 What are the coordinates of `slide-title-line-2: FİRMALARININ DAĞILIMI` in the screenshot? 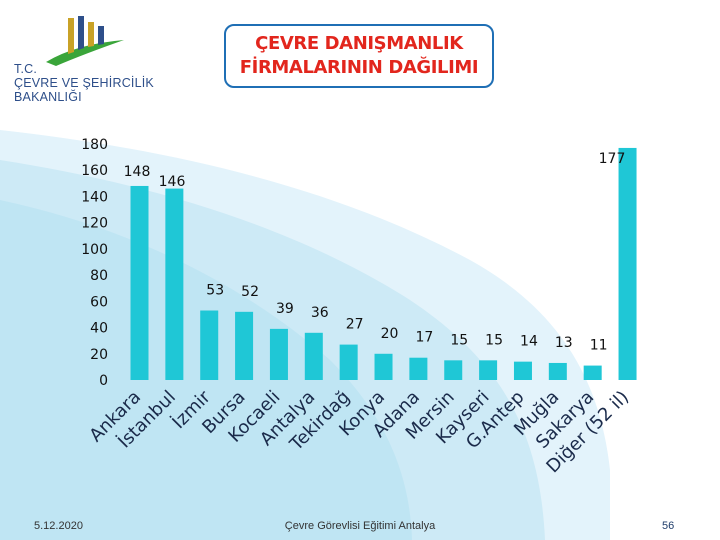 It's located at (359, 67).